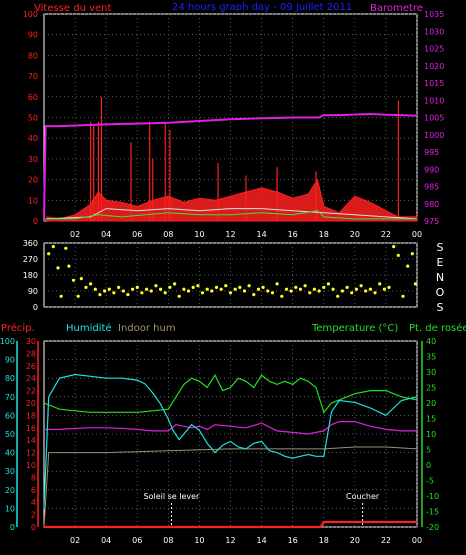 This screenshot has height=555, width=466. Describe the element at coordinates (10, 434) in the screenshot. I see `humidity-ytick-label: 50` at that location.